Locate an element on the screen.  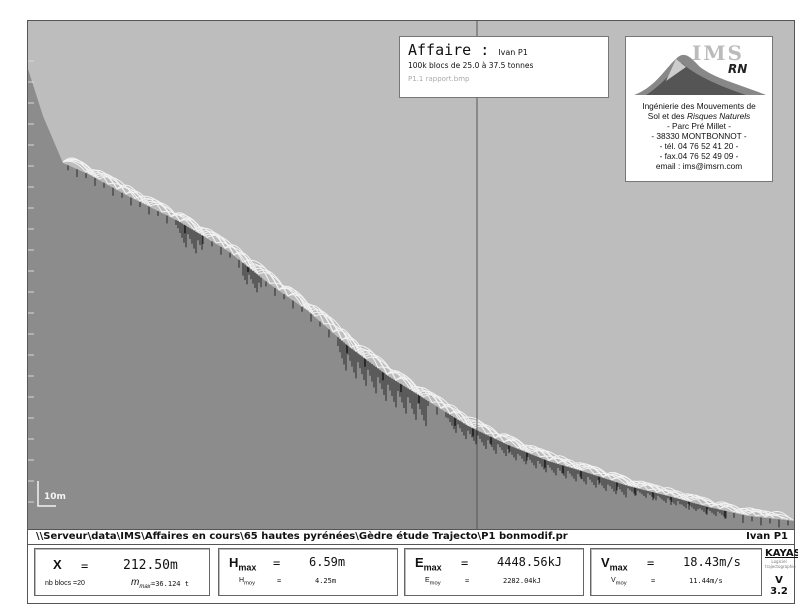
energy-box: Emax = 4448.56kJ Emoy = 2282.04kJ is located at coordinates (494, 572).